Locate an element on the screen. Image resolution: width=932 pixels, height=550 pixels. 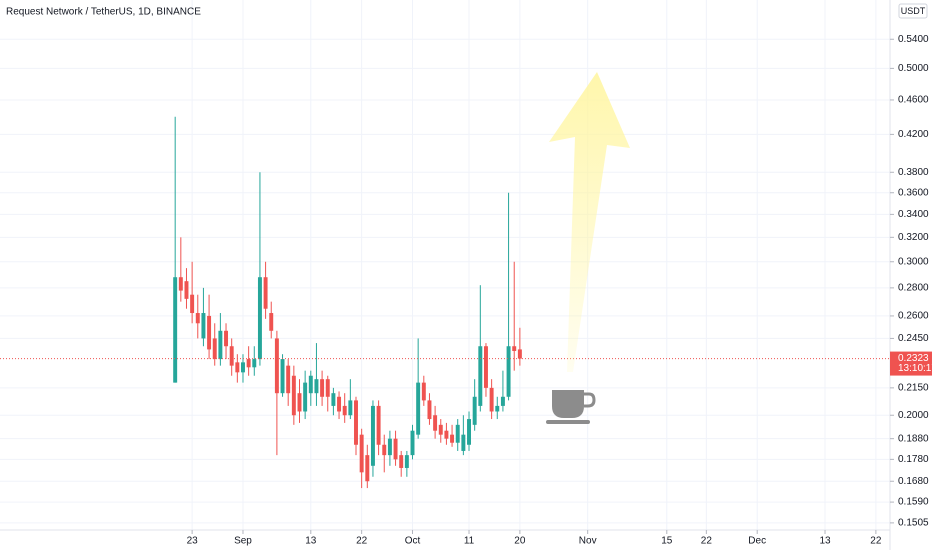
x-tick-label: Dec is located at coordinates (757, 541).